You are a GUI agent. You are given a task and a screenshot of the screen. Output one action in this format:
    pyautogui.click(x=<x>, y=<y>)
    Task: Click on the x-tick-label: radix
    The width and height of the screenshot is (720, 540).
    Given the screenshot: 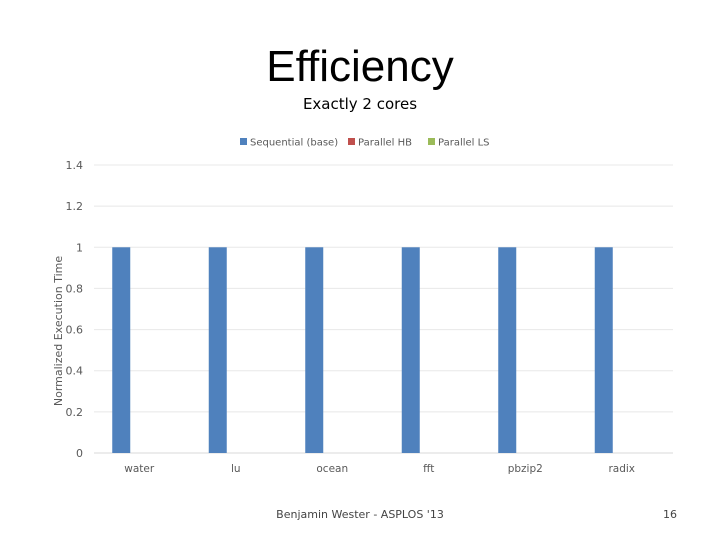 What is the action you would take?
    pyautogui.click(x=621, y=469)
    